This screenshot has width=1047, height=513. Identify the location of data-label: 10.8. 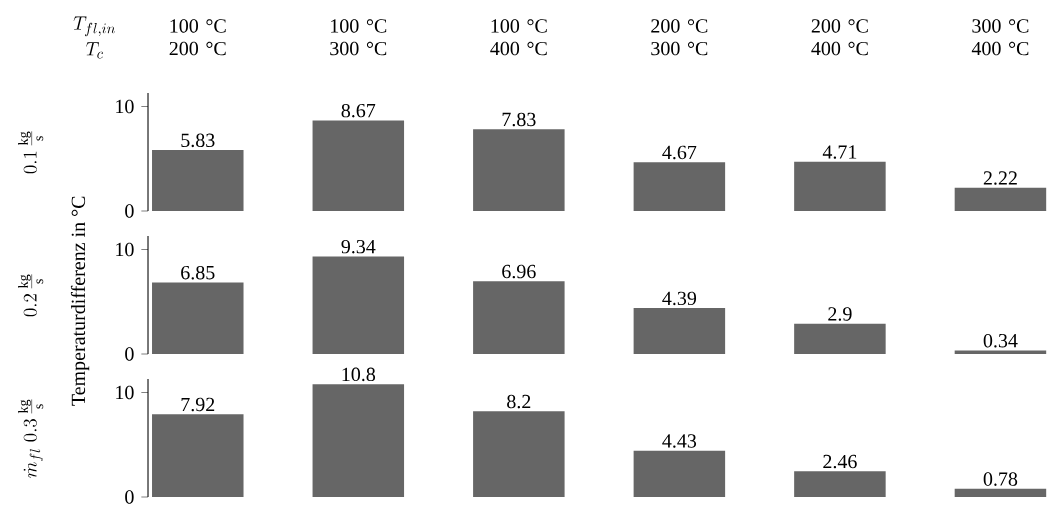
(359, 374).